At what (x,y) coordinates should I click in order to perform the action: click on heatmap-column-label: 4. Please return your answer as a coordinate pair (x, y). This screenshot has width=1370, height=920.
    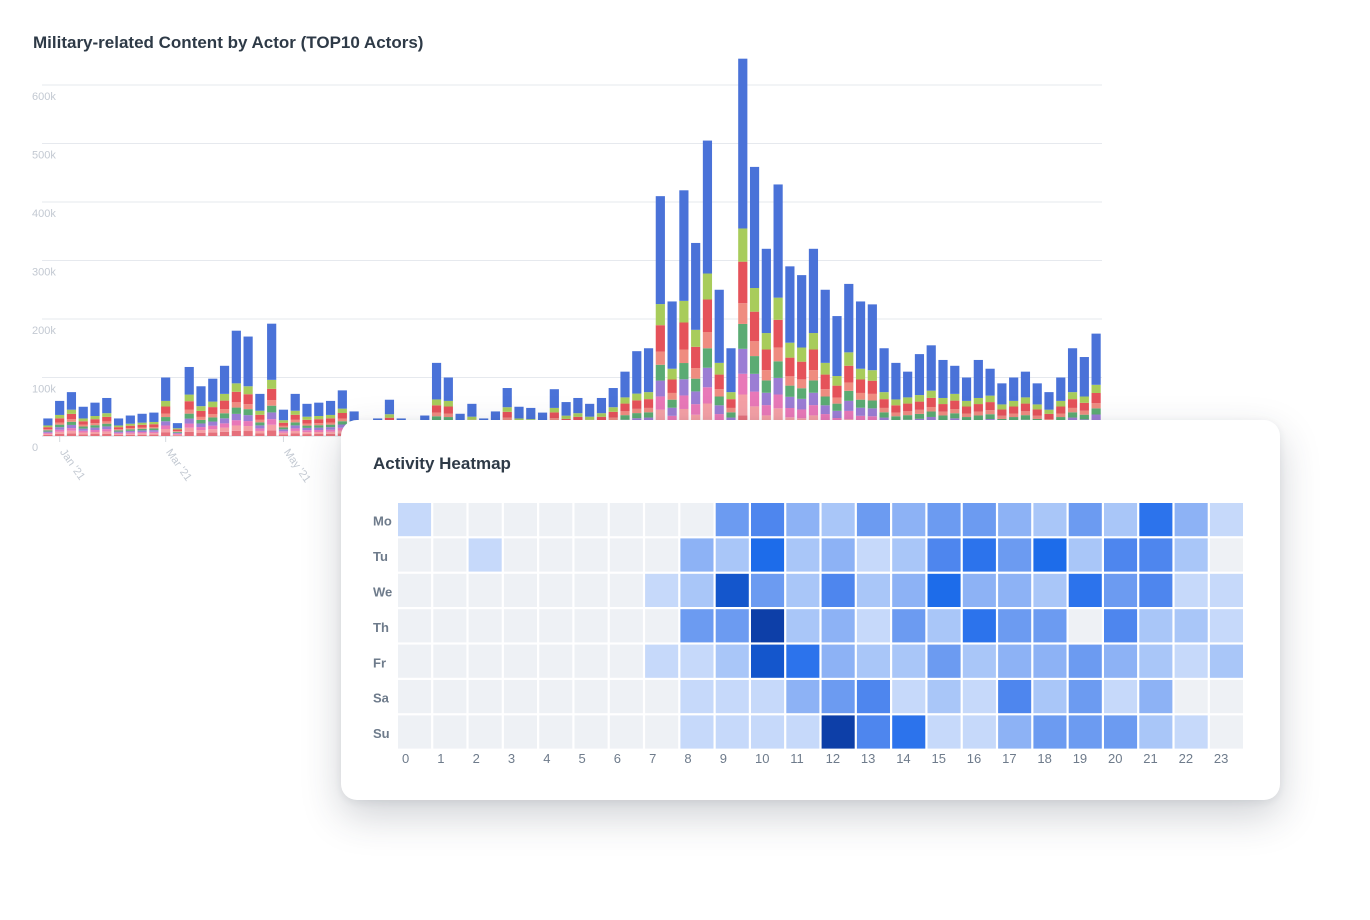
    Looking at the image, I should click on (546, 758).